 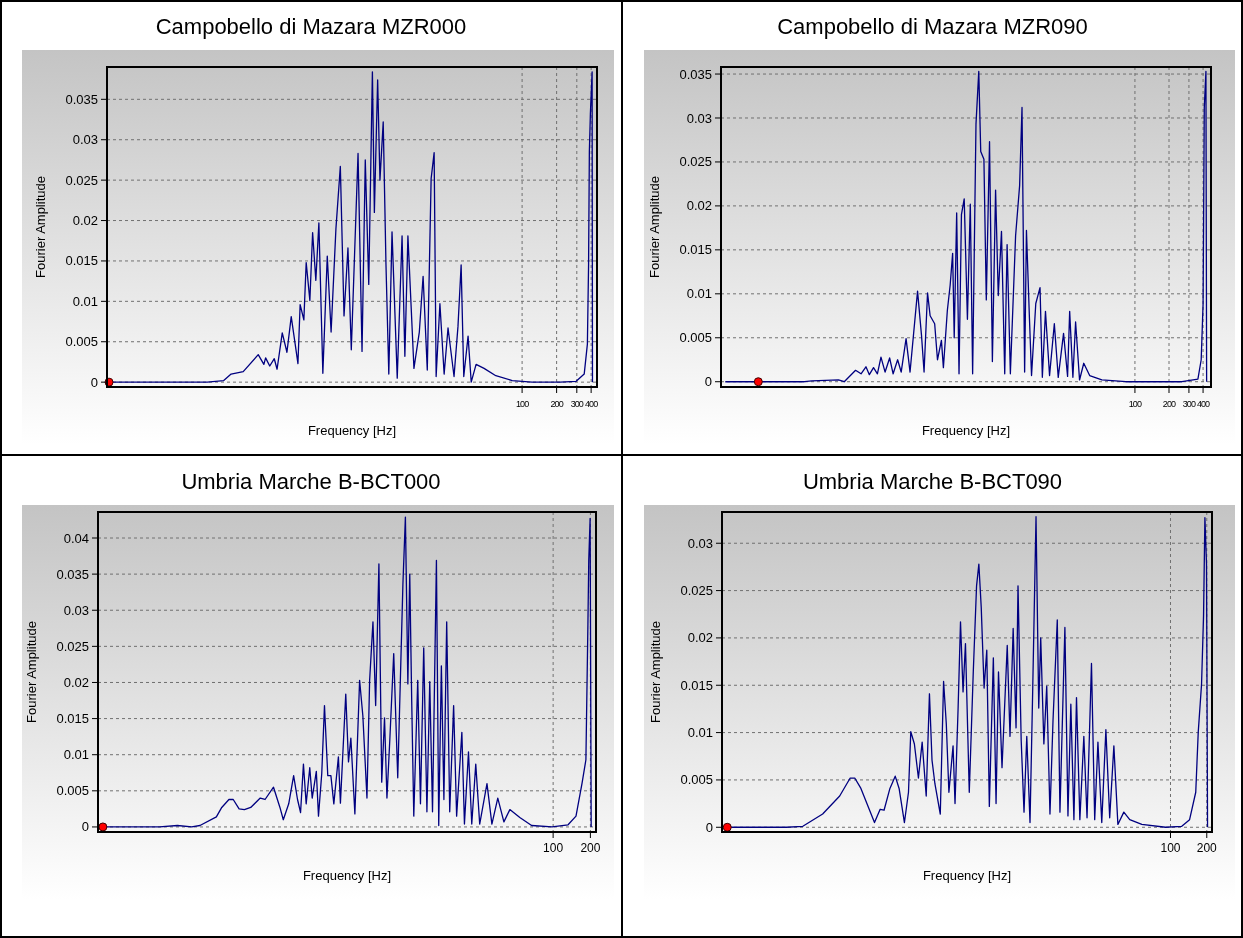 I want to click on chart-title: Campobello di Mazara MZR000, so click(x=311, y=26).